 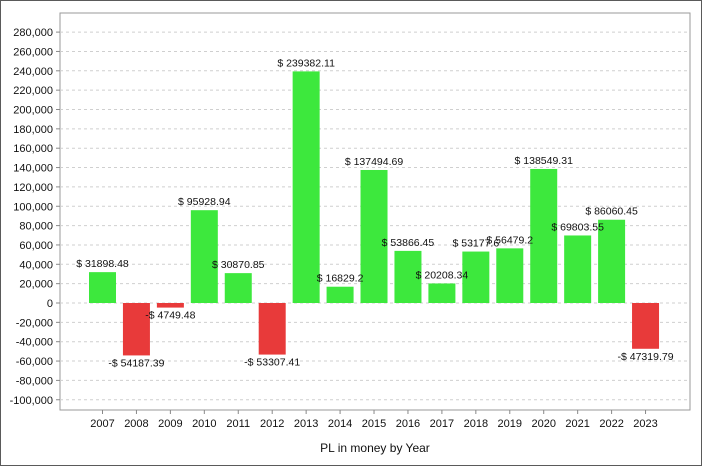 What do you see at coordinates (578, 269) in the screenshot?
I see `bar-2021` at bounding box center [578, 269].